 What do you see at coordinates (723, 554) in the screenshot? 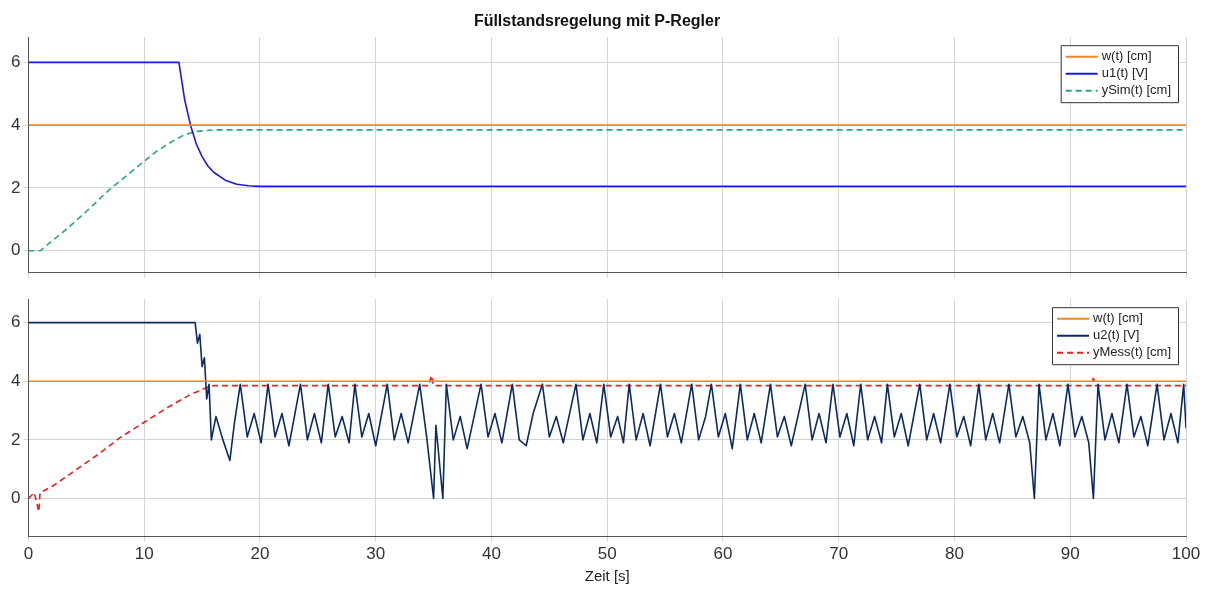
I see `x-tick-label: 60` at bounding box center [723, 554].